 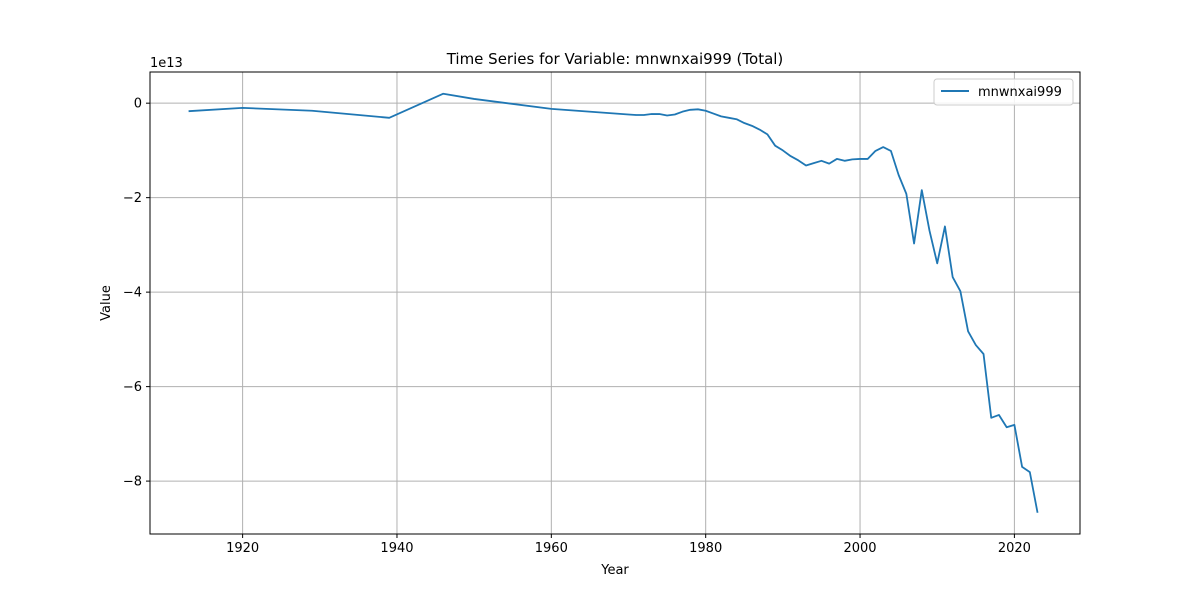 I want to click on legend: mnwnxai999, so click(x=1003, y=92).